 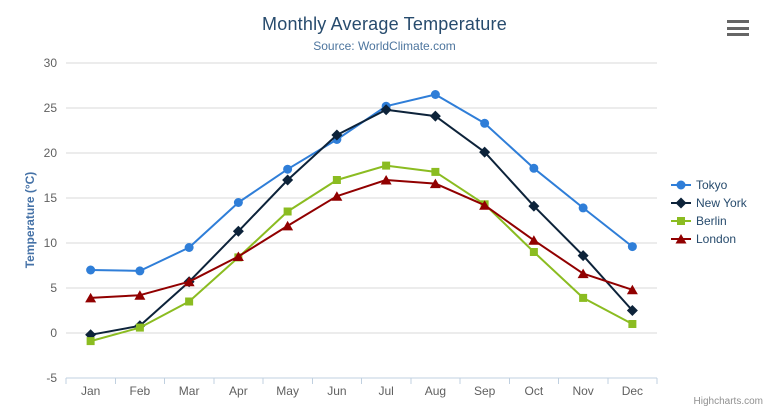 I want to click on y-axis-label: 30, so click(x=51, y=63).